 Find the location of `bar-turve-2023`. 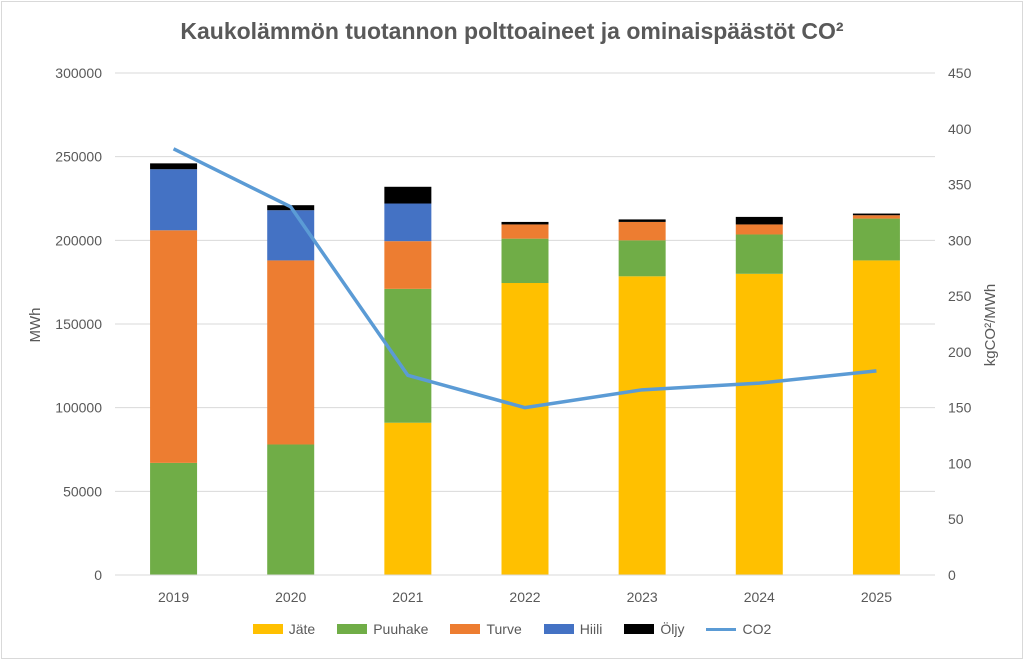

bar-turve-2023 is located at coordinates (642, 231).